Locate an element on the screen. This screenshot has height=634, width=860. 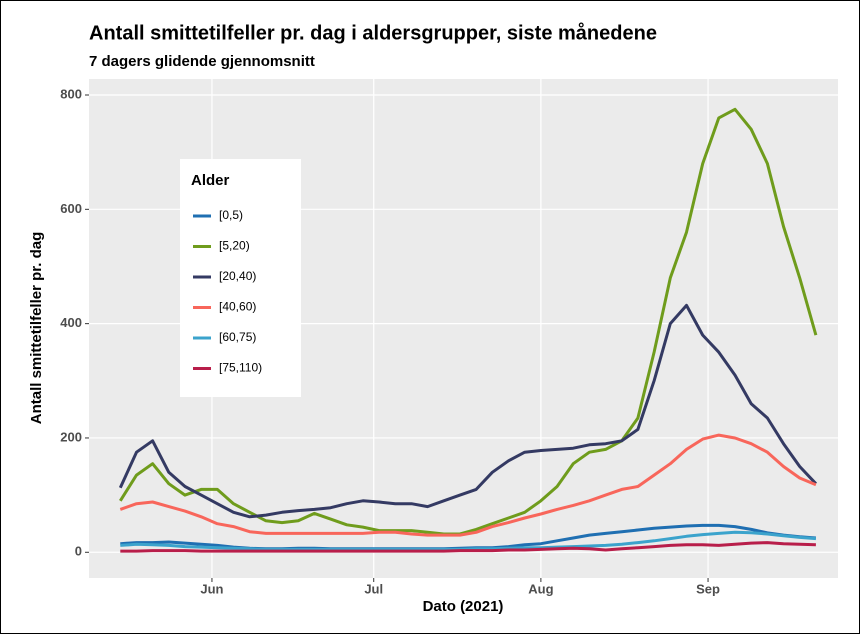
legend-label: [0,5) is located at coordinates (231, 215).